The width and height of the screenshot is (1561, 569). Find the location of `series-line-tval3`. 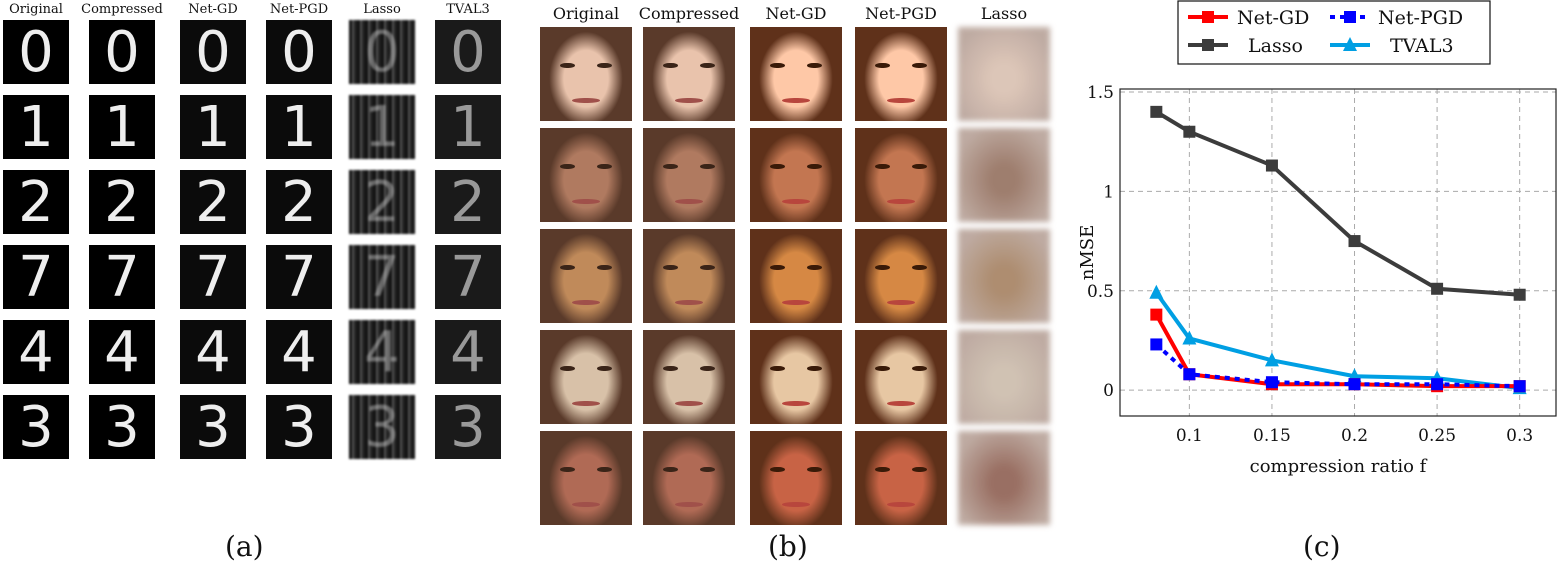

series-line-tval3 is located at coordinates (1337, 341).